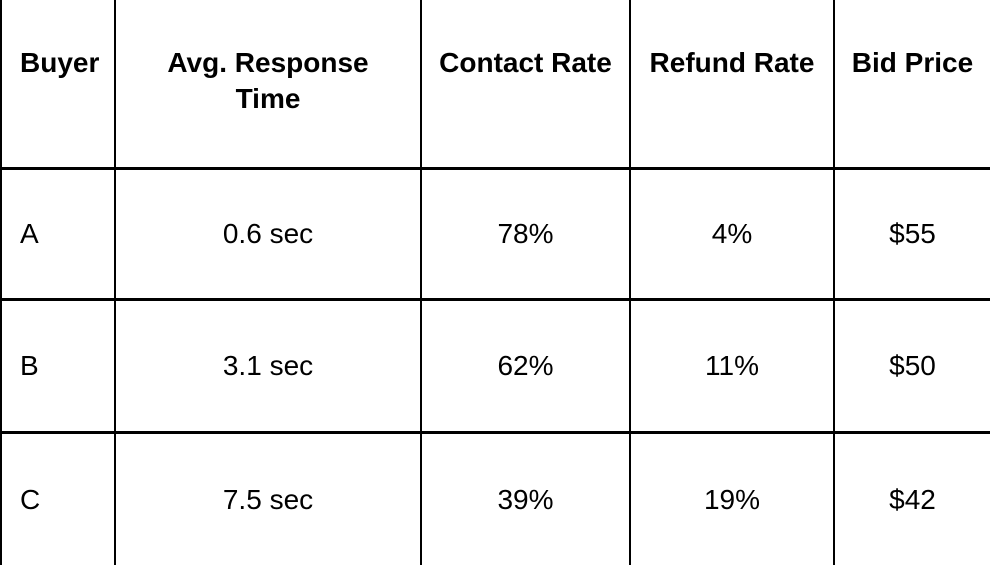 This screenshot has height=570, width=990. I want to click on cell-value: 11%, so click(732, 365).